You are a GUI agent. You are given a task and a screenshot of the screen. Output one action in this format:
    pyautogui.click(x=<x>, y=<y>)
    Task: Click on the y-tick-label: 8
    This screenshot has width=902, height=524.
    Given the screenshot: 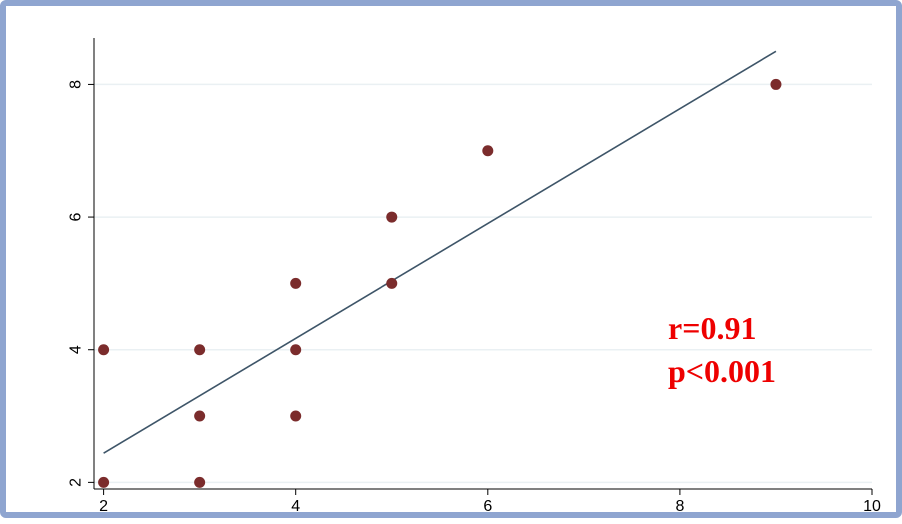 What is the action you would take?
    pyautogui.click(x=76, y=84)
    